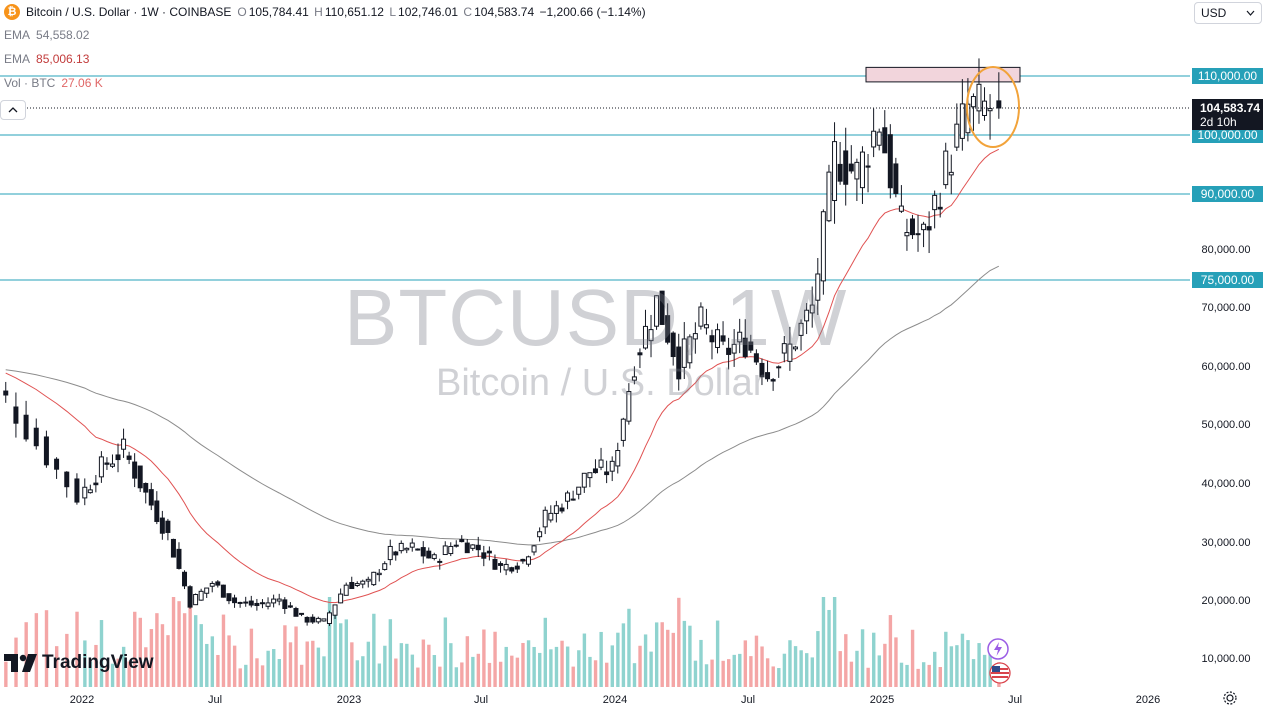  Describe the element at coordinates (117, 12) in the screenshot. I see `symbol-info: ₿ Bitcoin / U.S. Dollar · 1W · COINBASE` at that location.